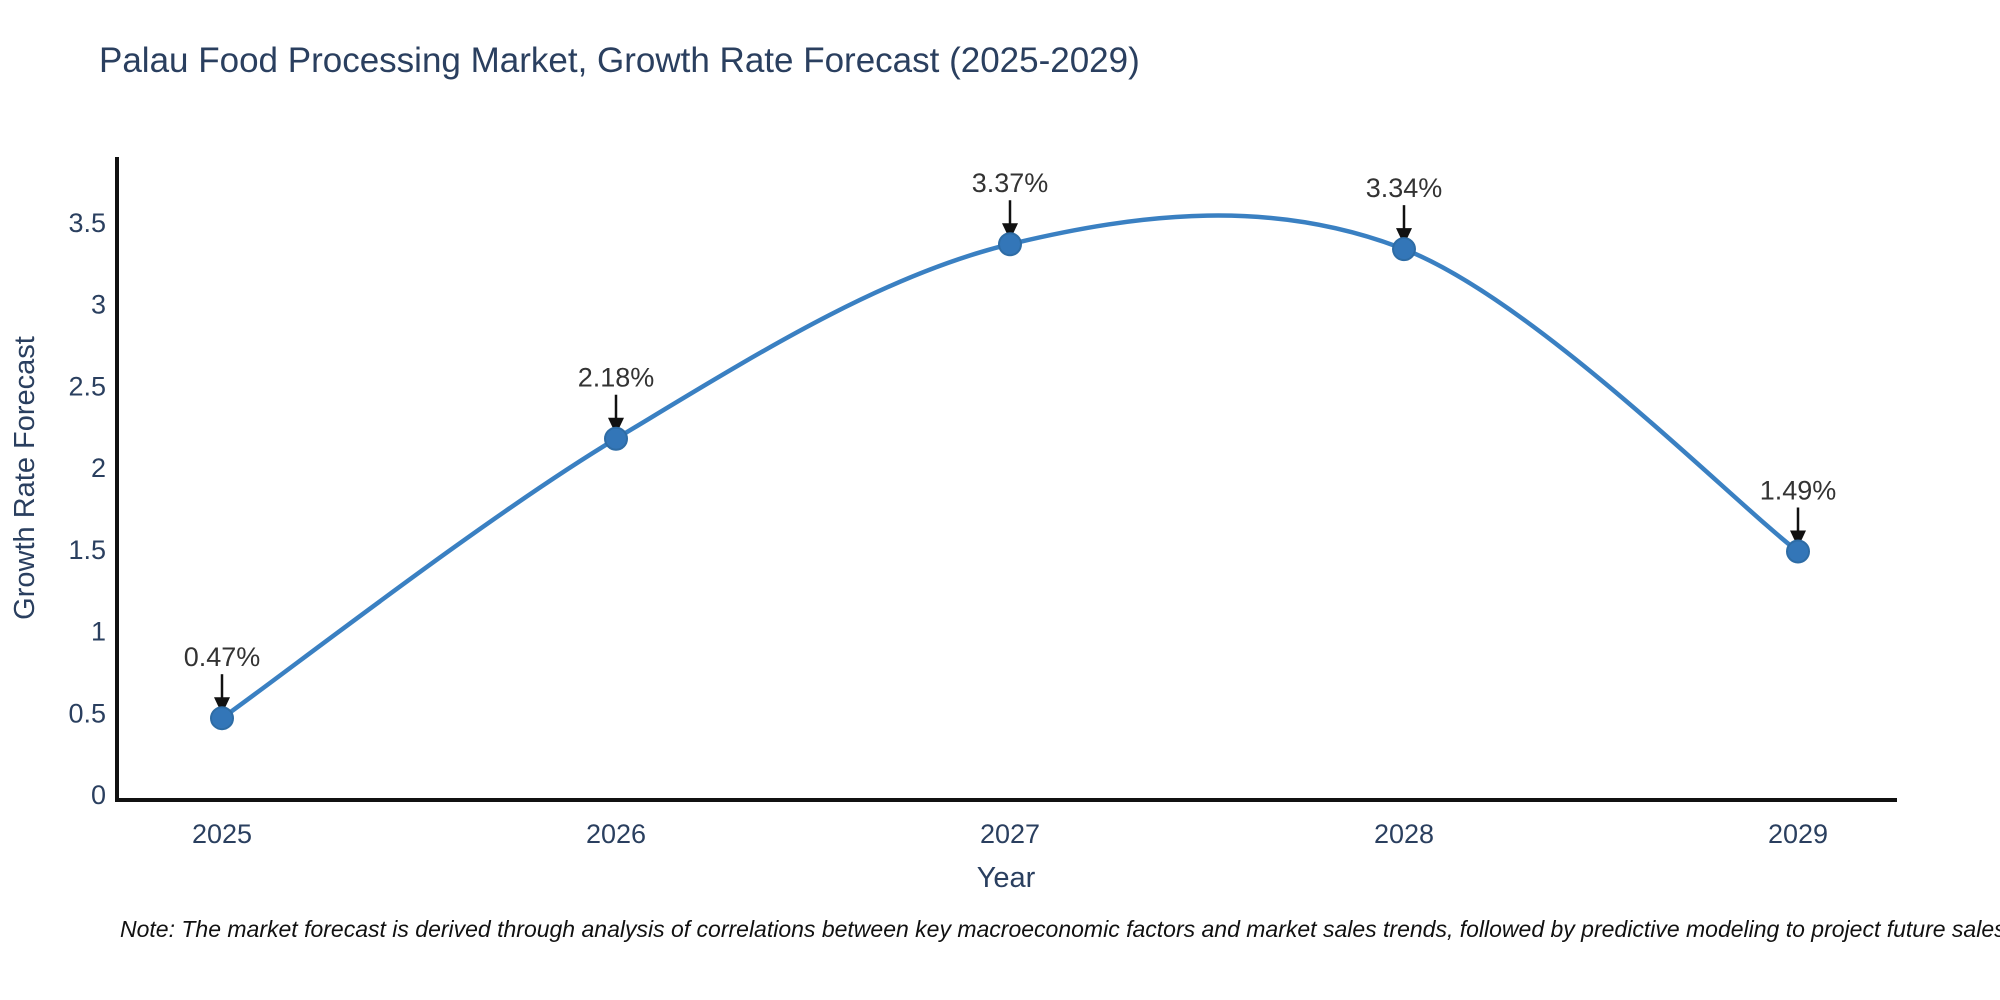 This screenshot has width=2000, height=1000. What do you see at coordinates (1798, 490) in the screenshot?
I see `annotation-label: 1.49%` at bounding box center [1798, 490].